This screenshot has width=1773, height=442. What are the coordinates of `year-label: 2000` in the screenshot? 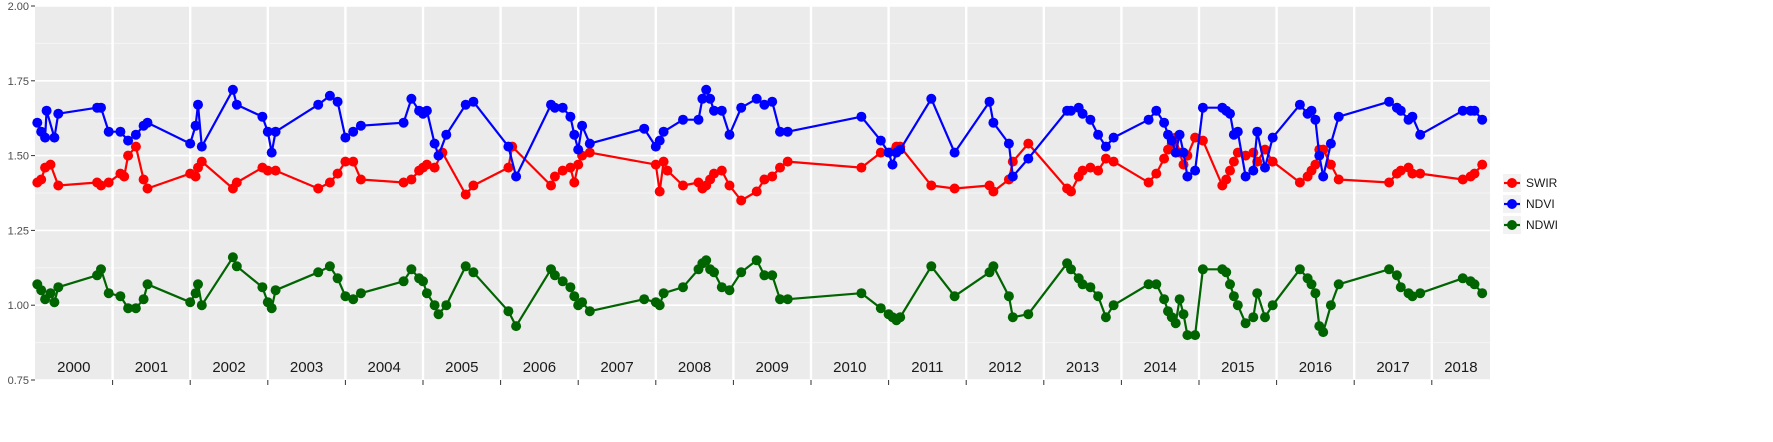 It's located at (73, 367).